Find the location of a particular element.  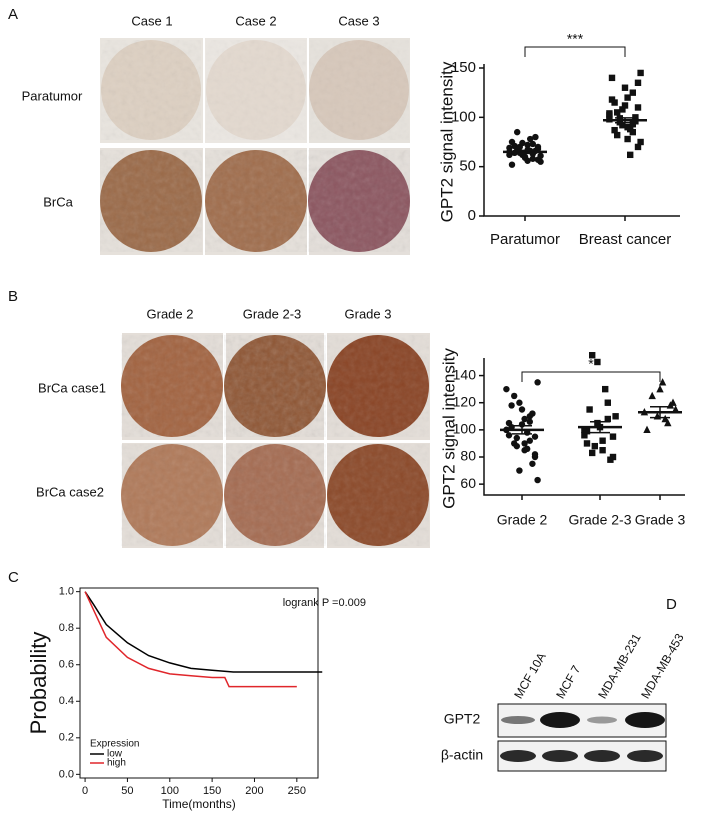

x-tick-label: Grade 3 is located at coordinates (660, 520).